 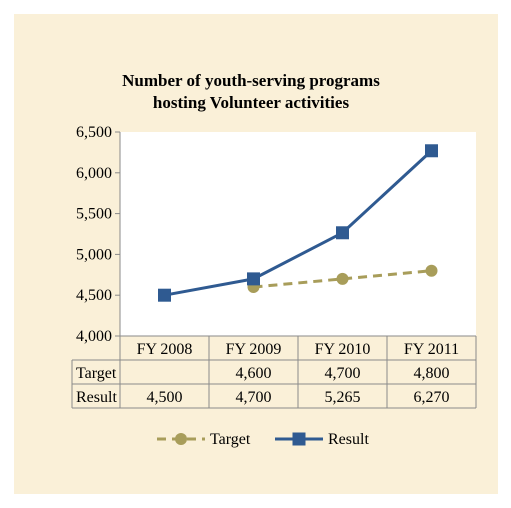 What do you see at coordinates (343, 349) in the screenshot?
I see `x-category-label: FY 2010` at bounding box center [343, 349].